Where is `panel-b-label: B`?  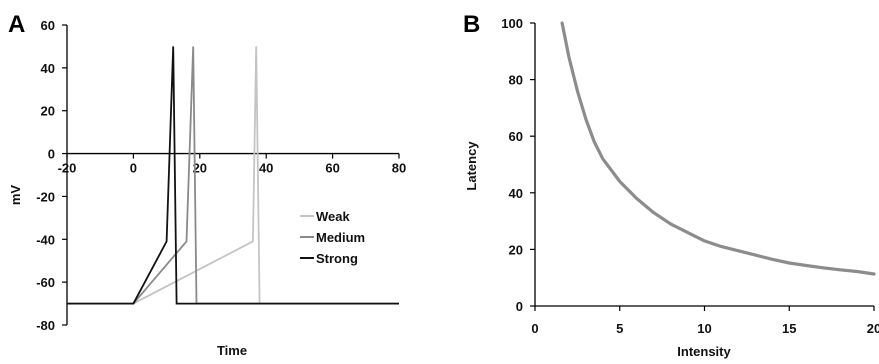 panel-b-label: B is located at coordinates (471, 24).